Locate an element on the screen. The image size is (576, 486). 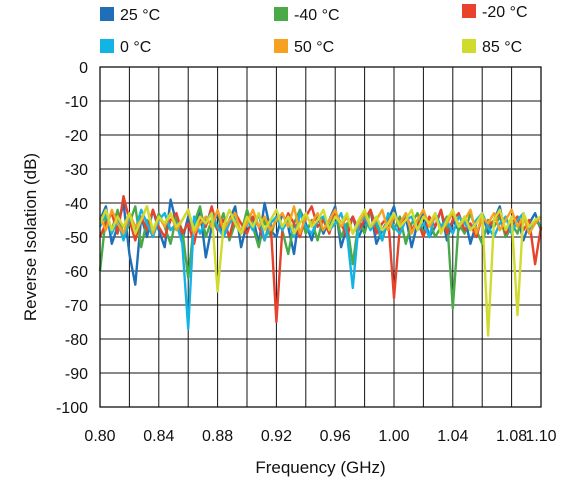
legend-label: 85 °C is located at coordinates (502, 47).